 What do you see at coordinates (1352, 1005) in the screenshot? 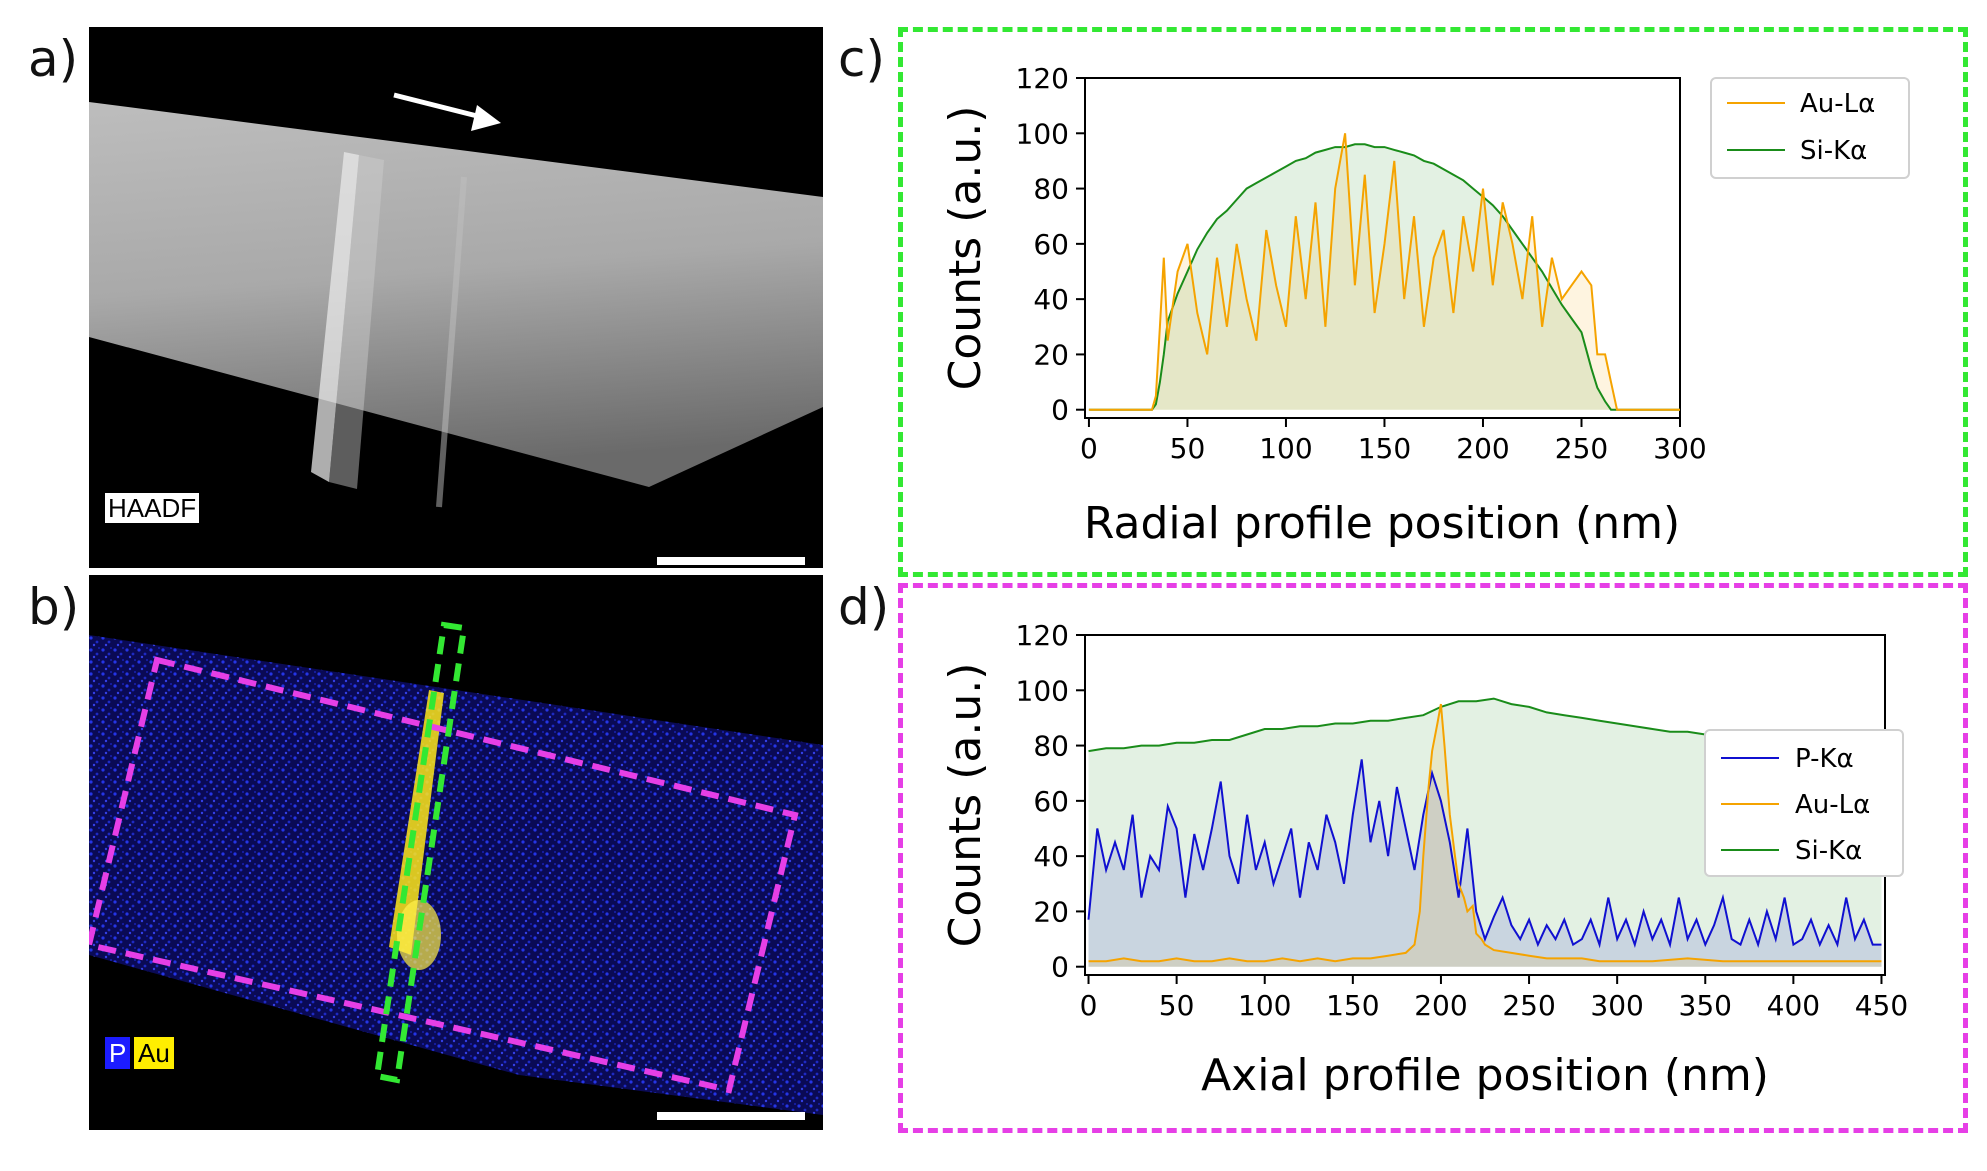
I see `chart-d-xtick-label: 150` at bounding box center [1352, 1005].